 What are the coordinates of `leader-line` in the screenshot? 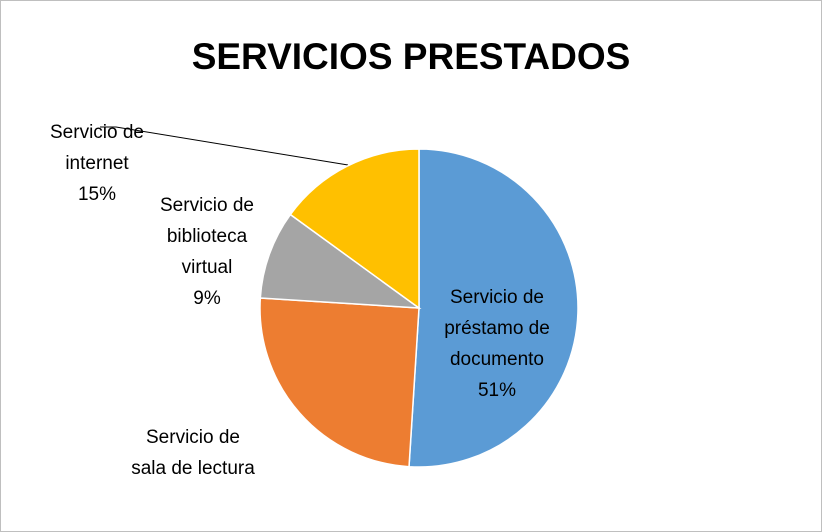 It's located at (224, 146).